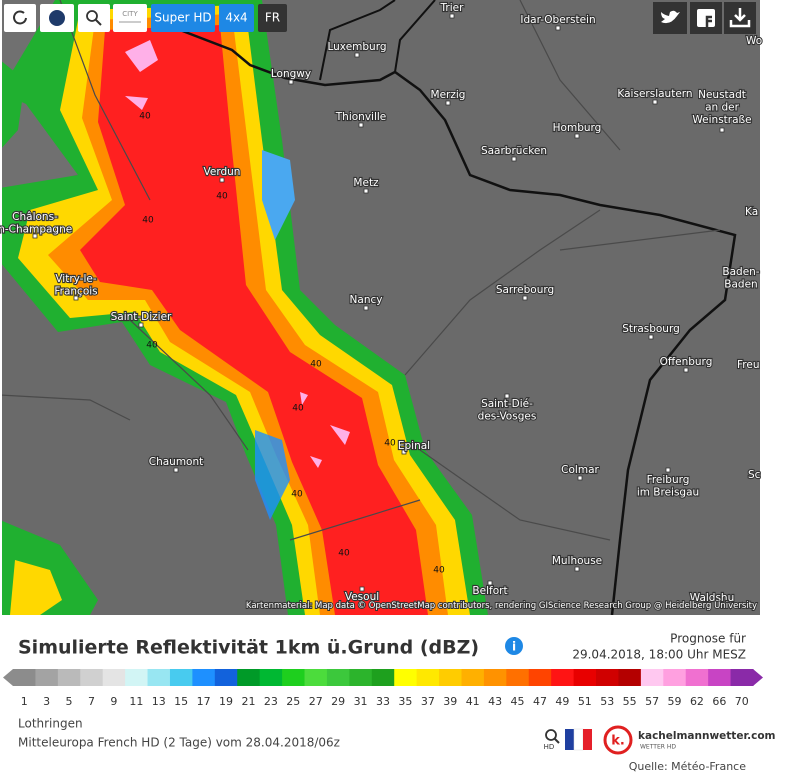 The height and width of the screenshot is (780, 806). What do you see at coordinates (473, 701) in the screenshot?
I see `scale-label: 41` at bounding box center [473, 701].